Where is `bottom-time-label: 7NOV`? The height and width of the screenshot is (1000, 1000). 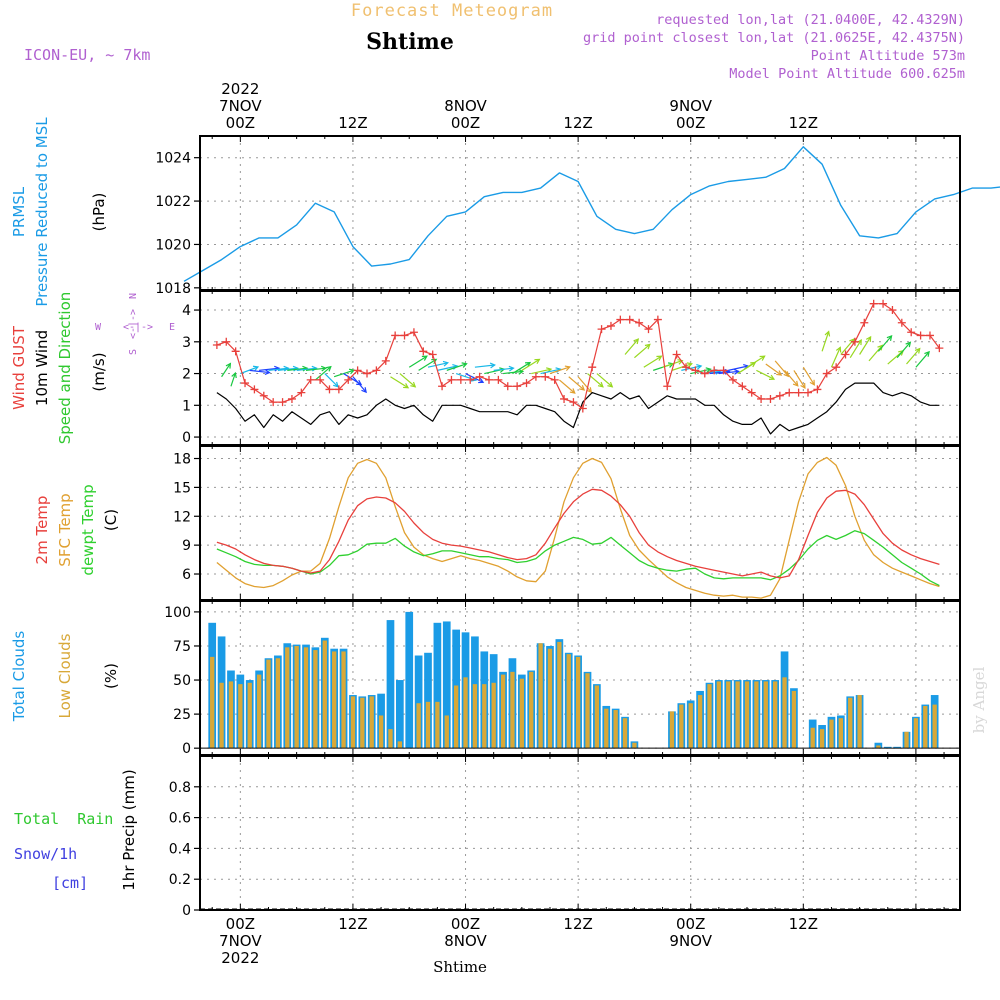
bottom-time-label: 7NOV is located at coordinates (240, 941).